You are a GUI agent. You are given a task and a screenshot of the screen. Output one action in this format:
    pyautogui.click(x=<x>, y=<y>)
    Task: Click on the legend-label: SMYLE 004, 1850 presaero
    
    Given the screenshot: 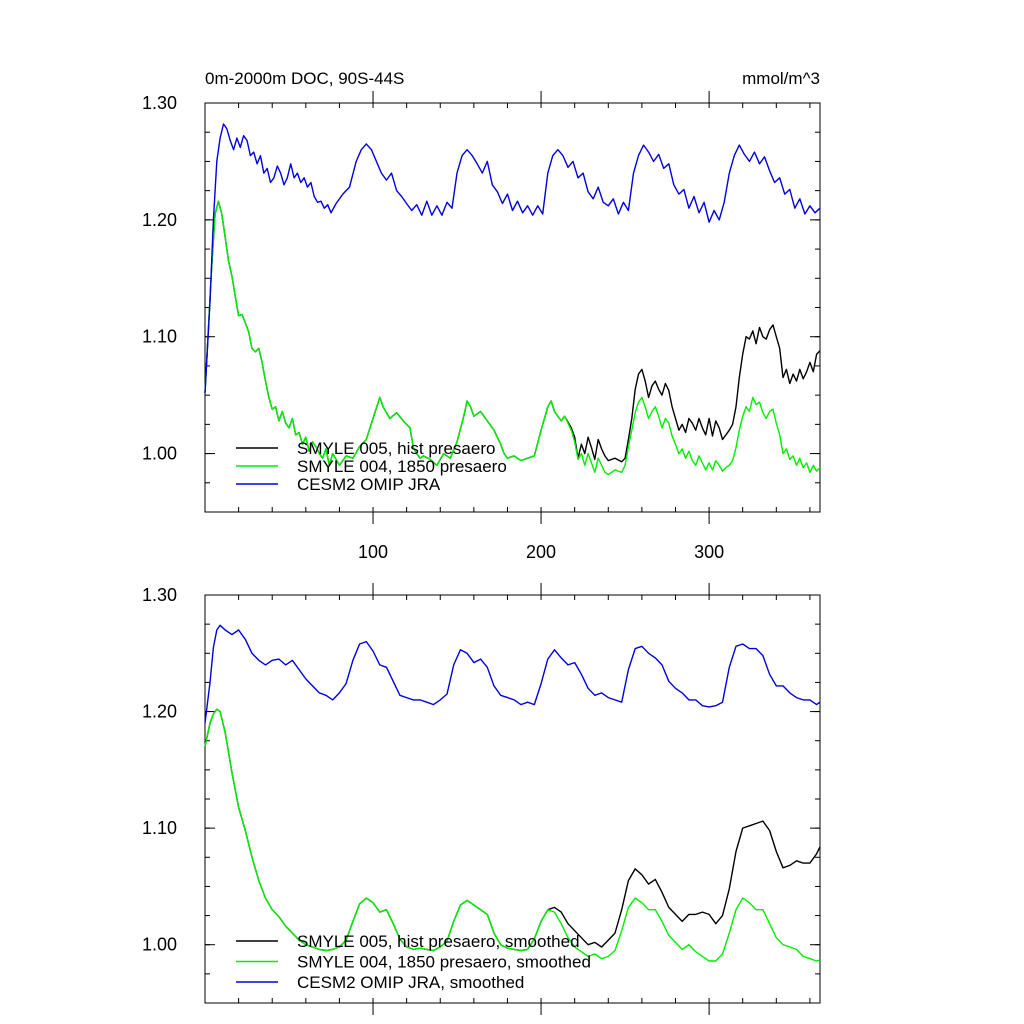 What is the action you would take?
    pyautogui.click(x=402, y=466)
    